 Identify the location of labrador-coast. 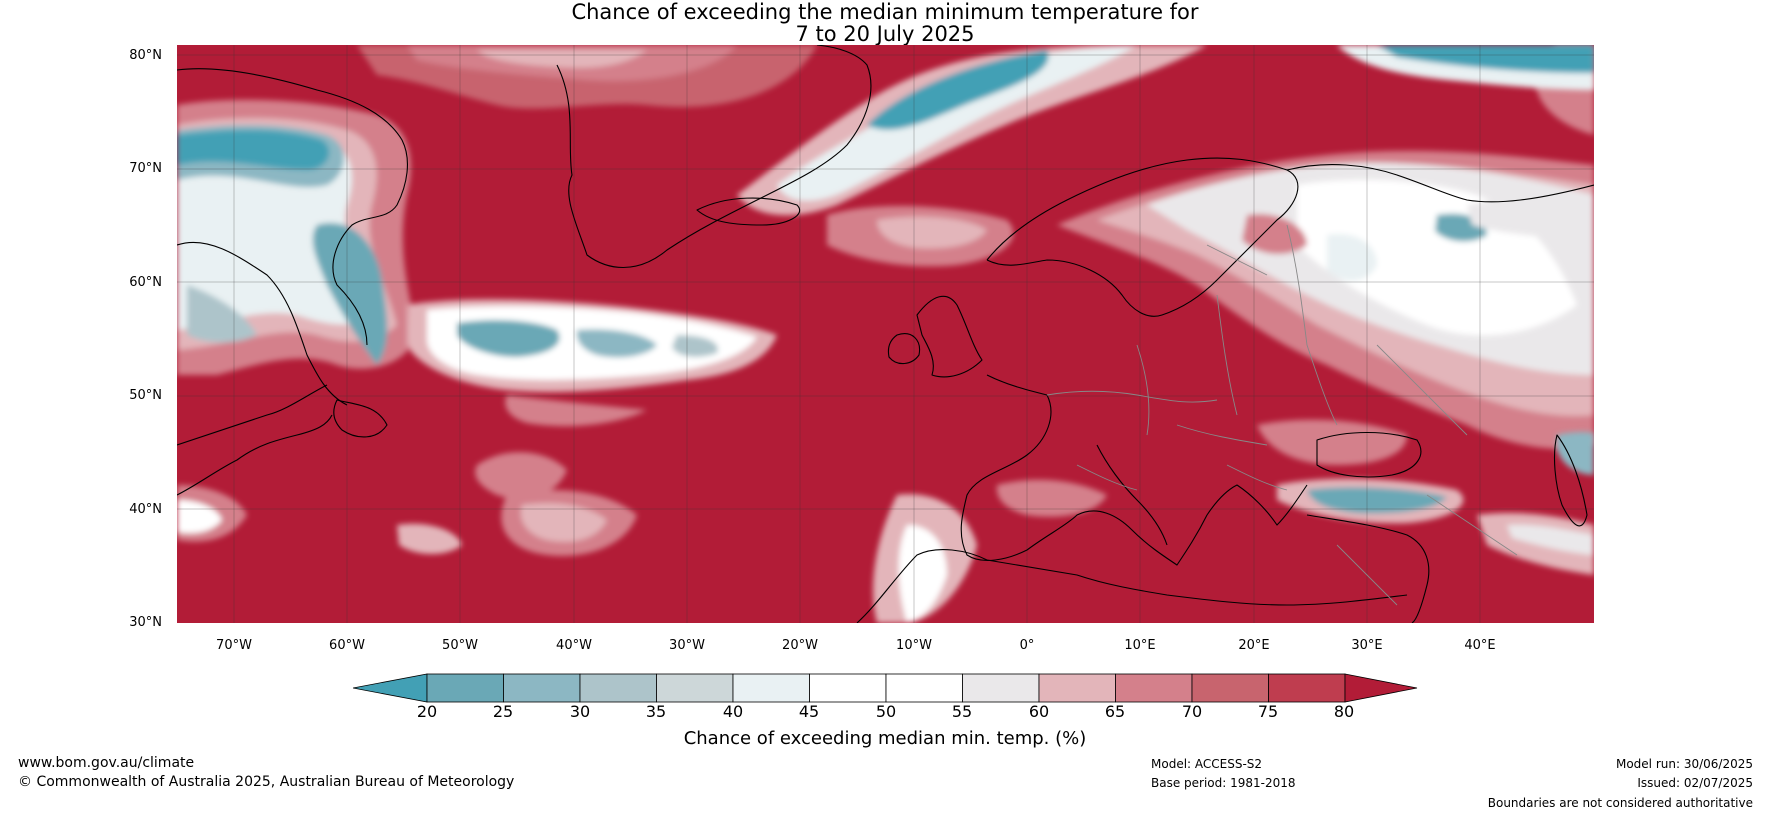
(262, 323).